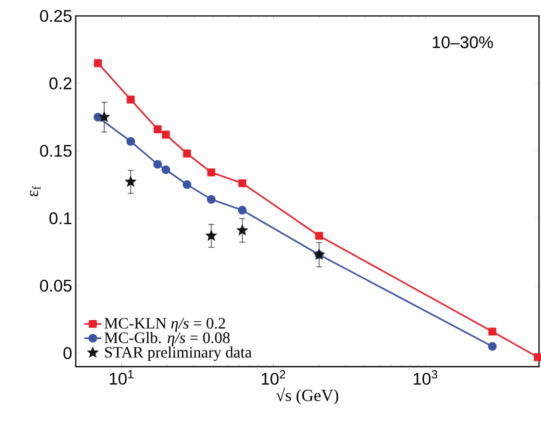 The width and height of the screenshot is (541, 425). I want to click on x-tick-label: 10$^{1}$, so click(122, 377).